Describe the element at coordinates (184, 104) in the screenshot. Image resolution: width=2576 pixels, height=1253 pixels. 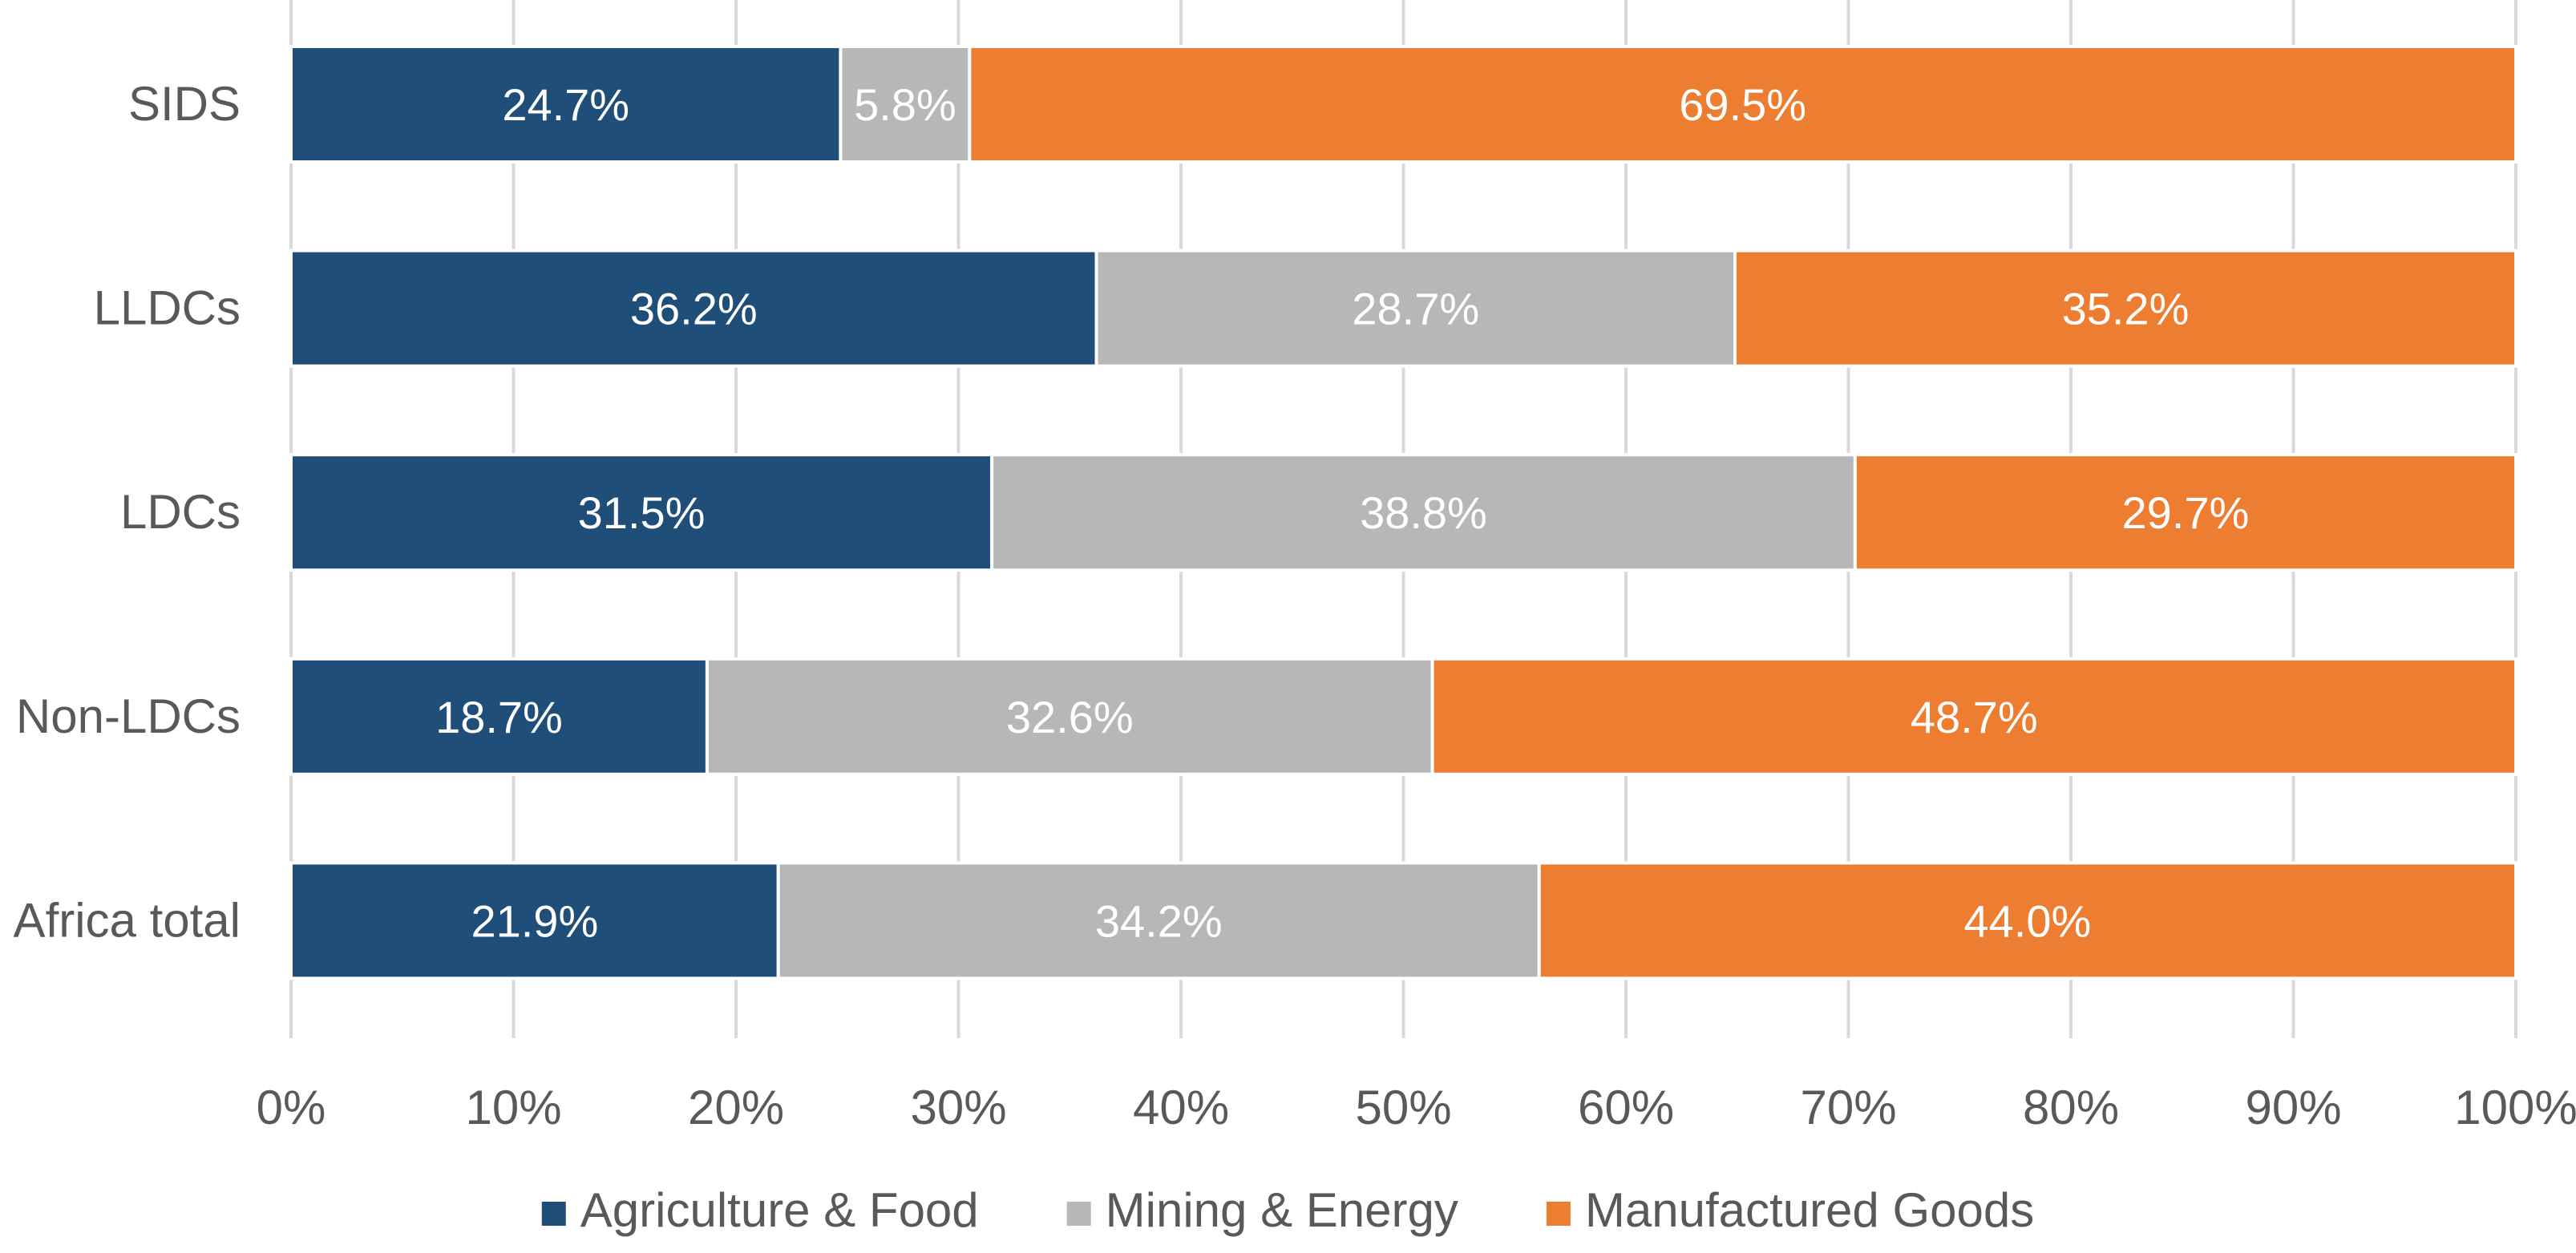
I see `category-label: SIDS` at that location.